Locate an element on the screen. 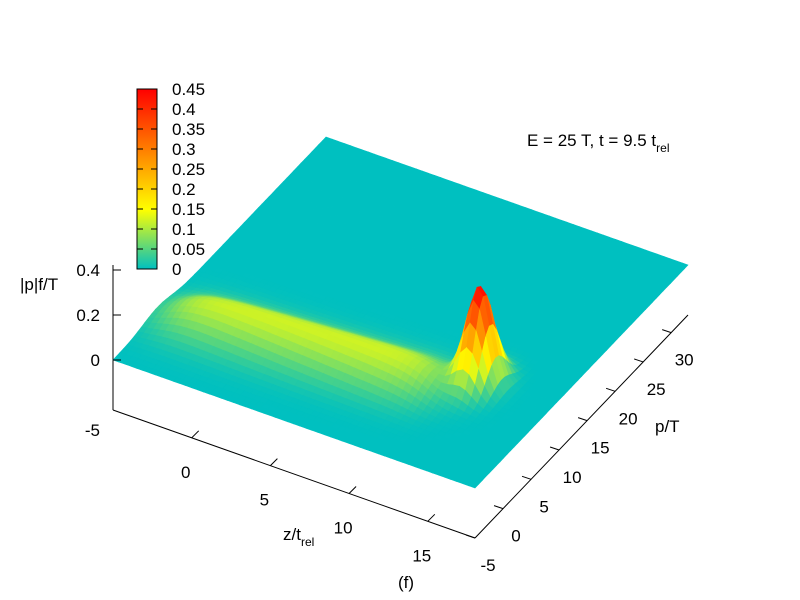 This screenshot has height=600, width=800. colorbar-gradient is located at coordinates (147, 179).